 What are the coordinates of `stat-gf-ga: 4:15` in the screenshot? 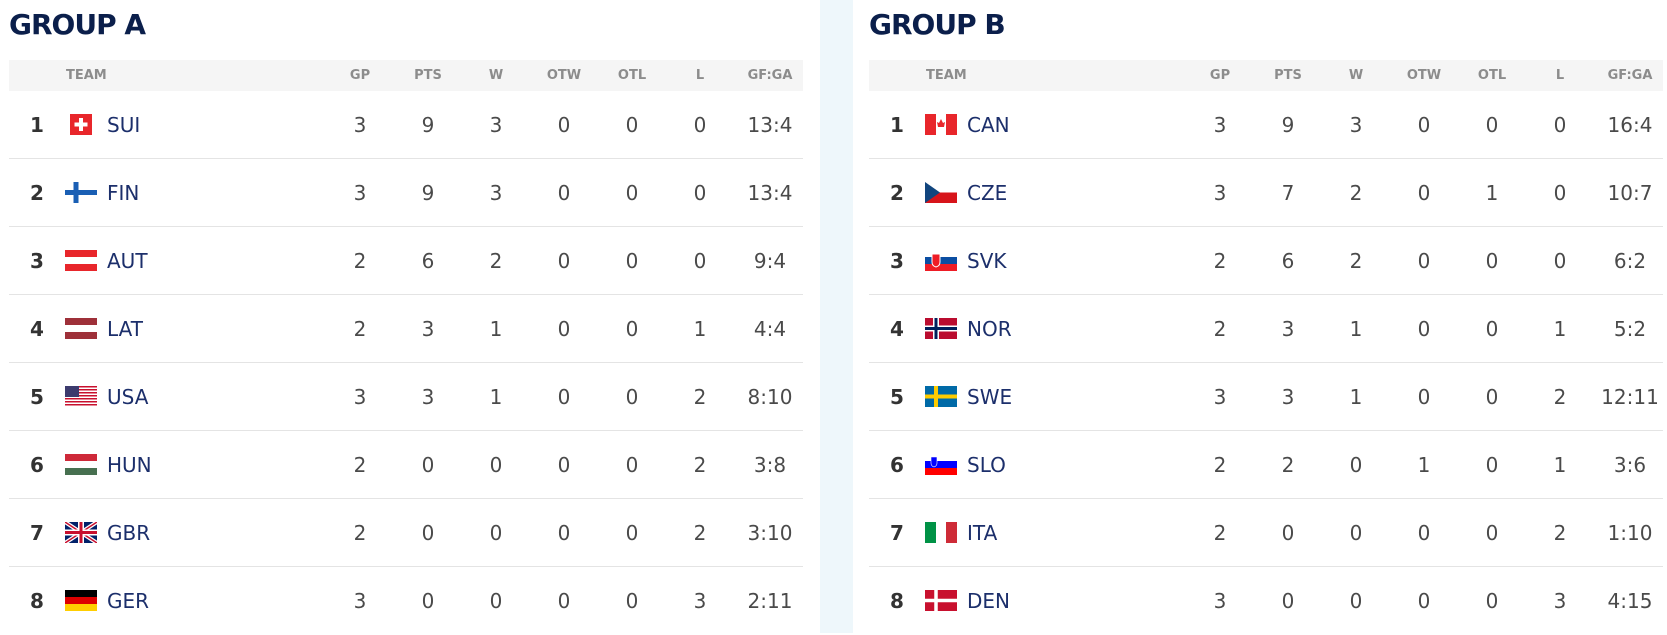 It's located at (1630, 601).